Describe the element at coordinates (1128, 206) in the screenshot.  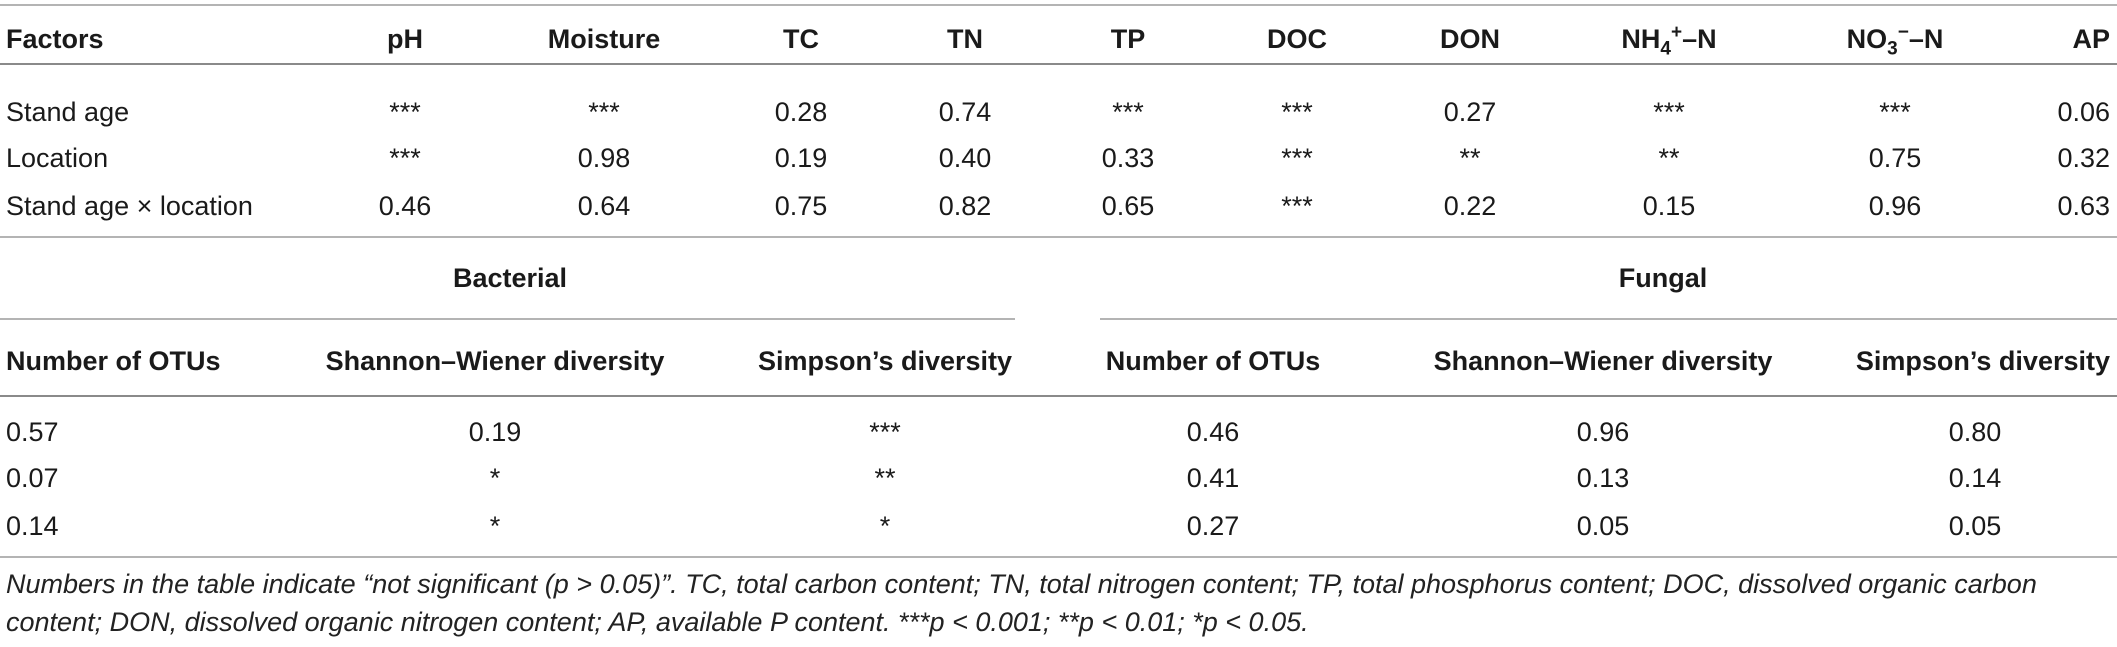
I see `cell-tp: 0.65` at that location.